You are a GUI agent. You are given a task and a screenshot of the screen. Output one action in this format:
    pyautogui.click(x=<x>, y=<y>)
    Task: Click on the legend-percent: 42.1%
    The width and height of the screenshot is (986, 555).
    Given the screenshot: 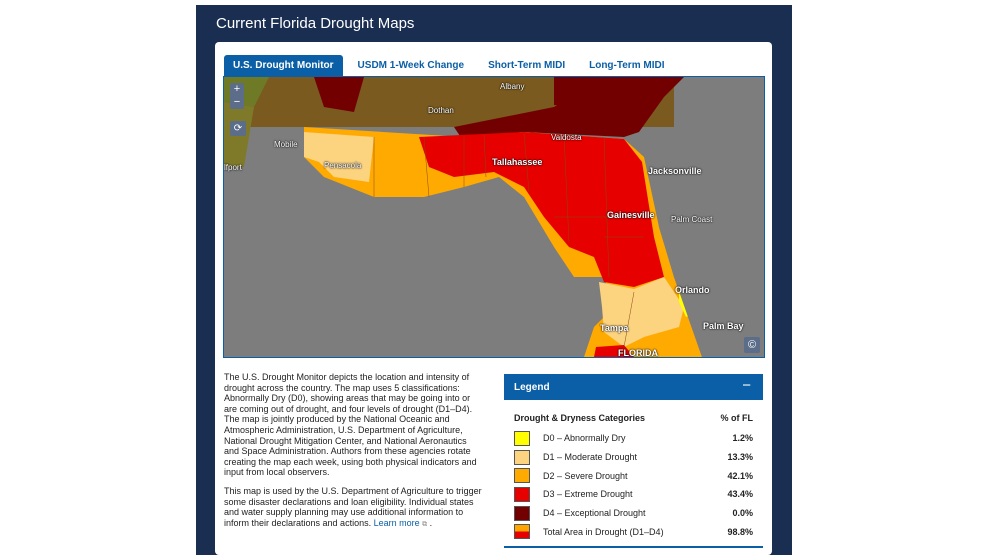 What is the action you would take?
    pyautogui.click(x=740, y=475)
    